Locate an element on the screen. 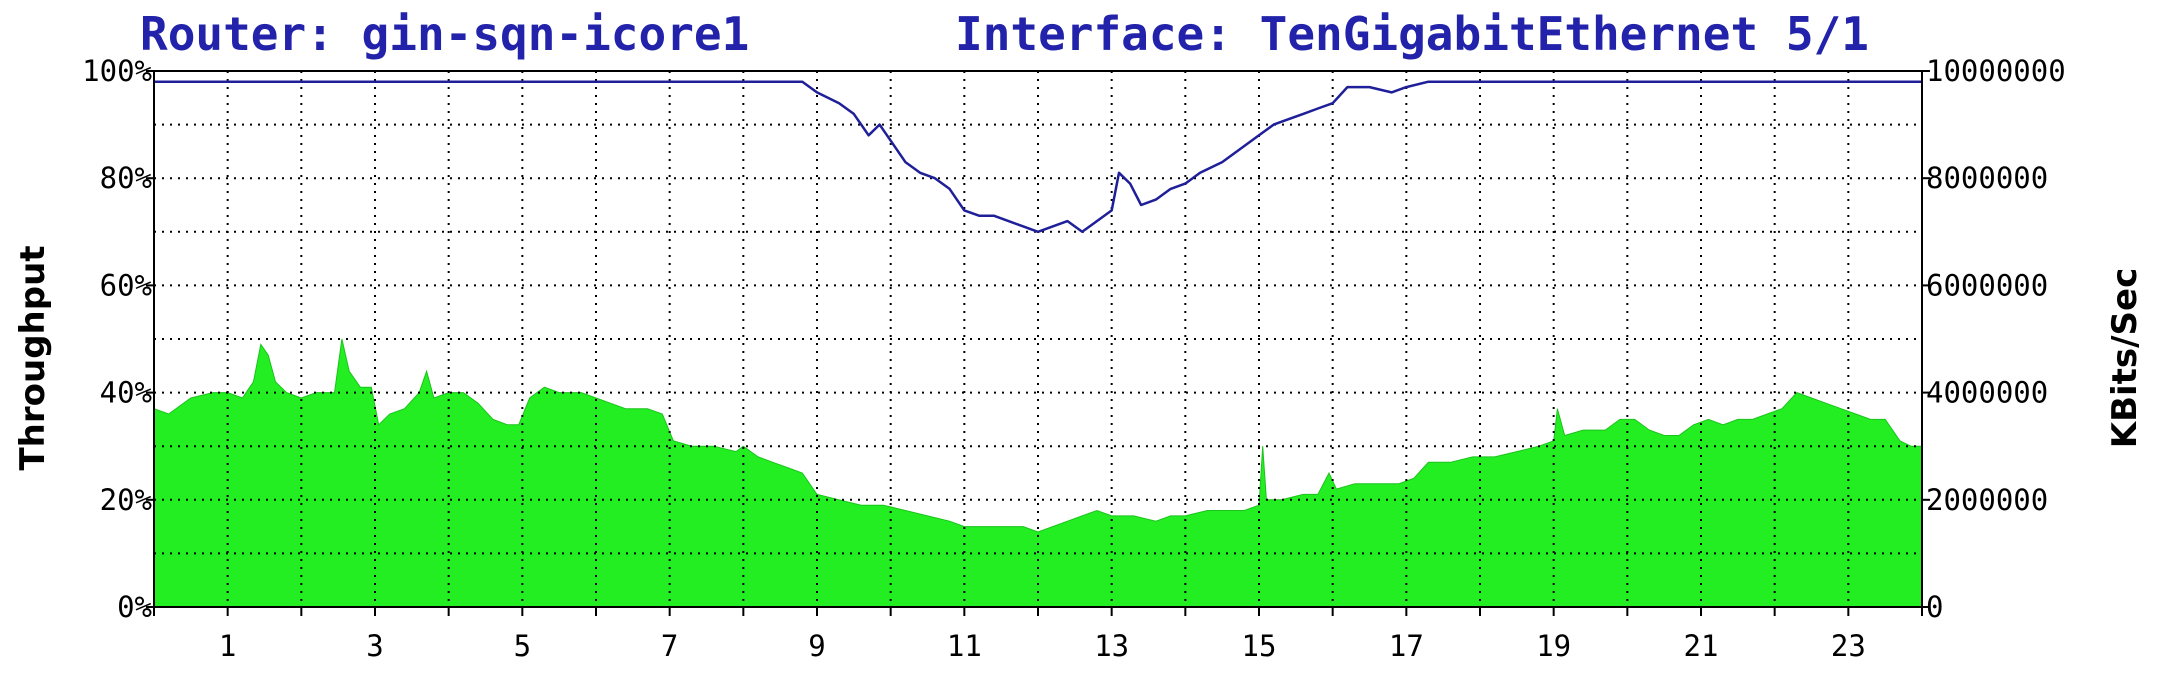  x-tick-label: 15 is located at coordinates (1259, 646).